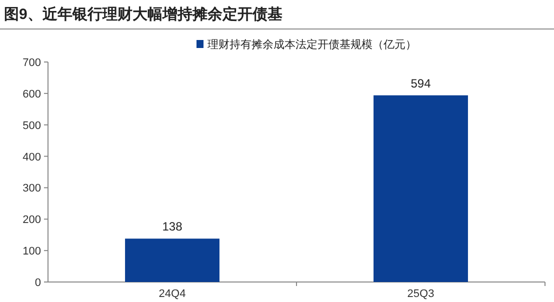 The height and width of the screenshot is (302, 554). Describe the element at coordinates (31, 157) in the screenshot. I see `y-tick-label: 400` at that location.